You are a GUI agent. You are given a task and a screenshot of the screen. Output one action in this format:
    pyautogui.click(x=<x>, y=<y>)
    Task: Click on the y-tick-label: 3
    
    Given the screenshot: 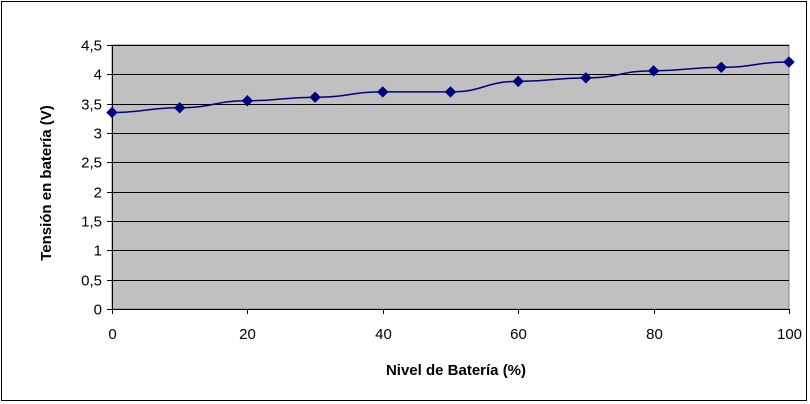 What is the action you would take?
    pyautogui.click(x=98, y=134)
    